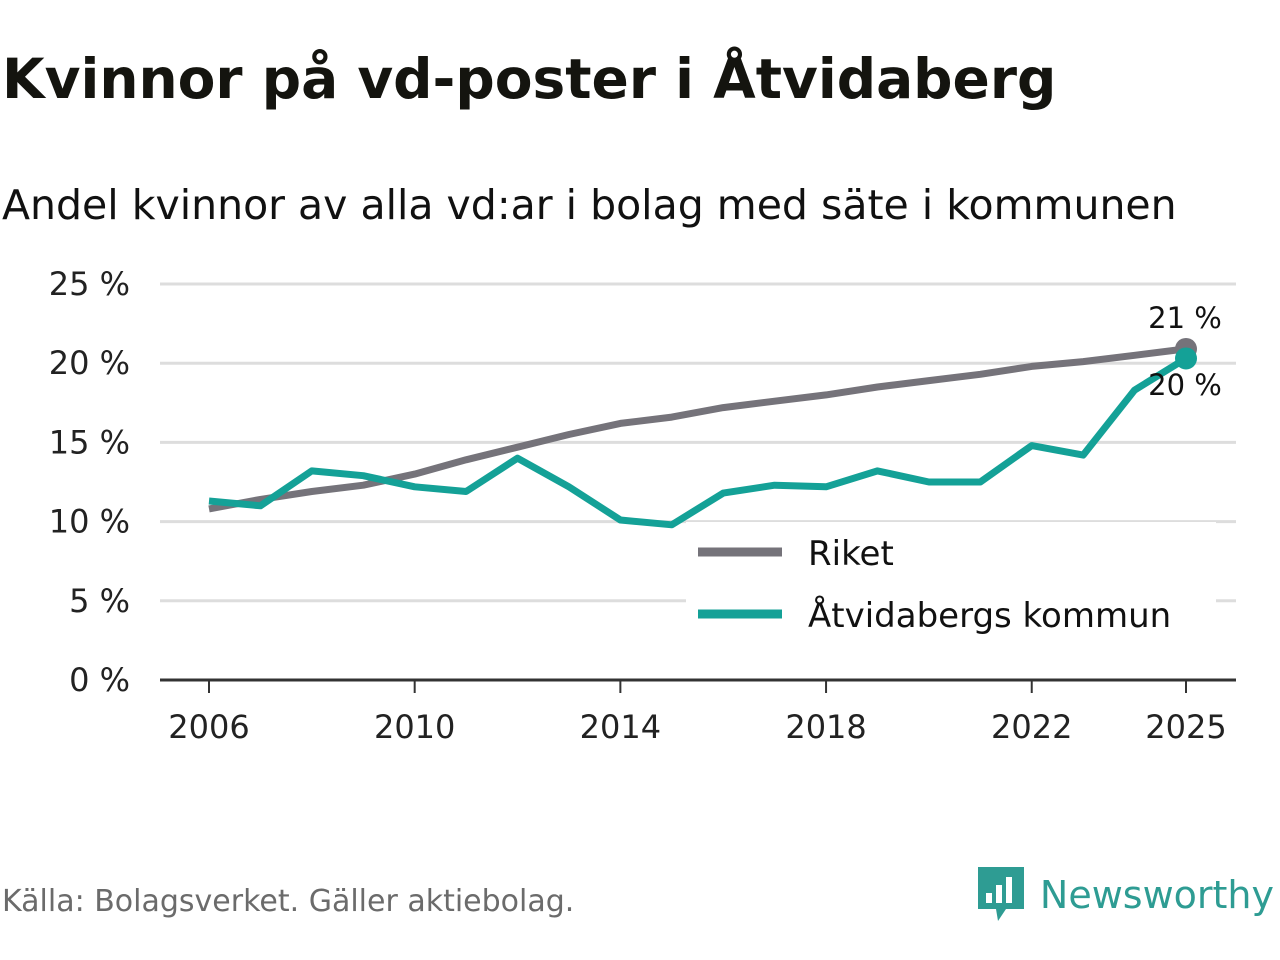  Describe the element at coordinates (288, 901) in the screenshot. I see `source-note: Källa: Bolagsverket. Gäller aktiebolag.` at that location.